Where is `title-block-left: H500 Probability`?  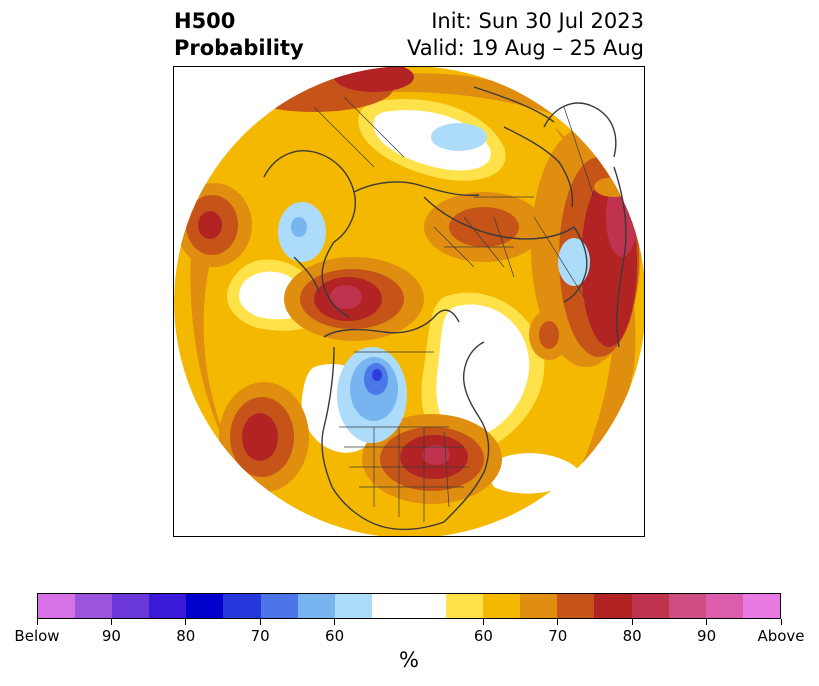 title-block-left: H500 Probability is located at coordinates (239, 35).